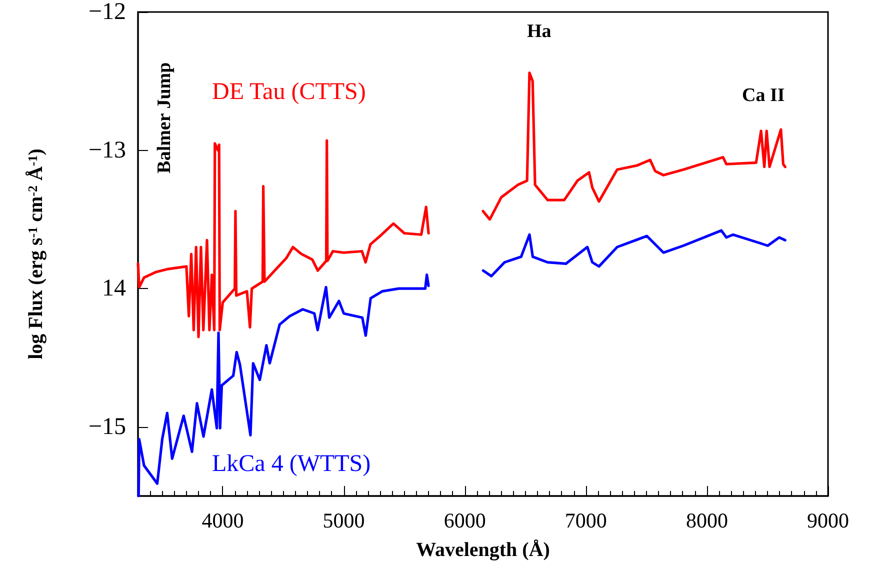 The image size is (877, 579). I want to click on y-tick-label: −12, so click(107, 12).